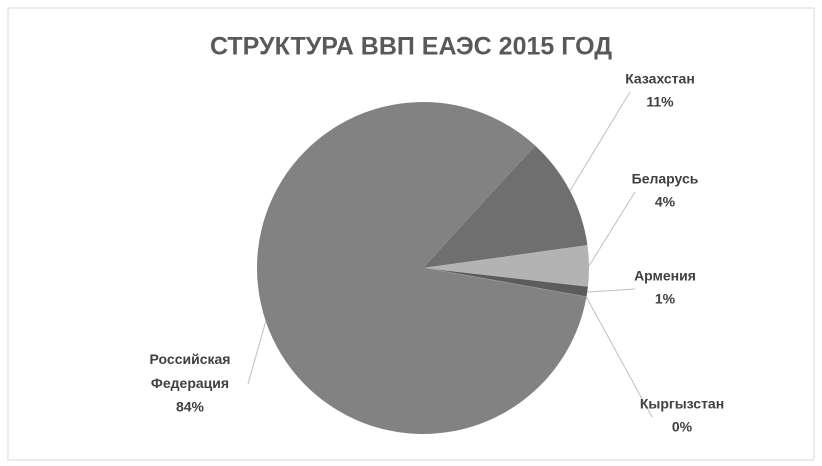 This screenshot has height=466, width=822. Describe the element at coordinates (190, 383) in the screenshot. I see `category-label-line: Федерация` at that location.